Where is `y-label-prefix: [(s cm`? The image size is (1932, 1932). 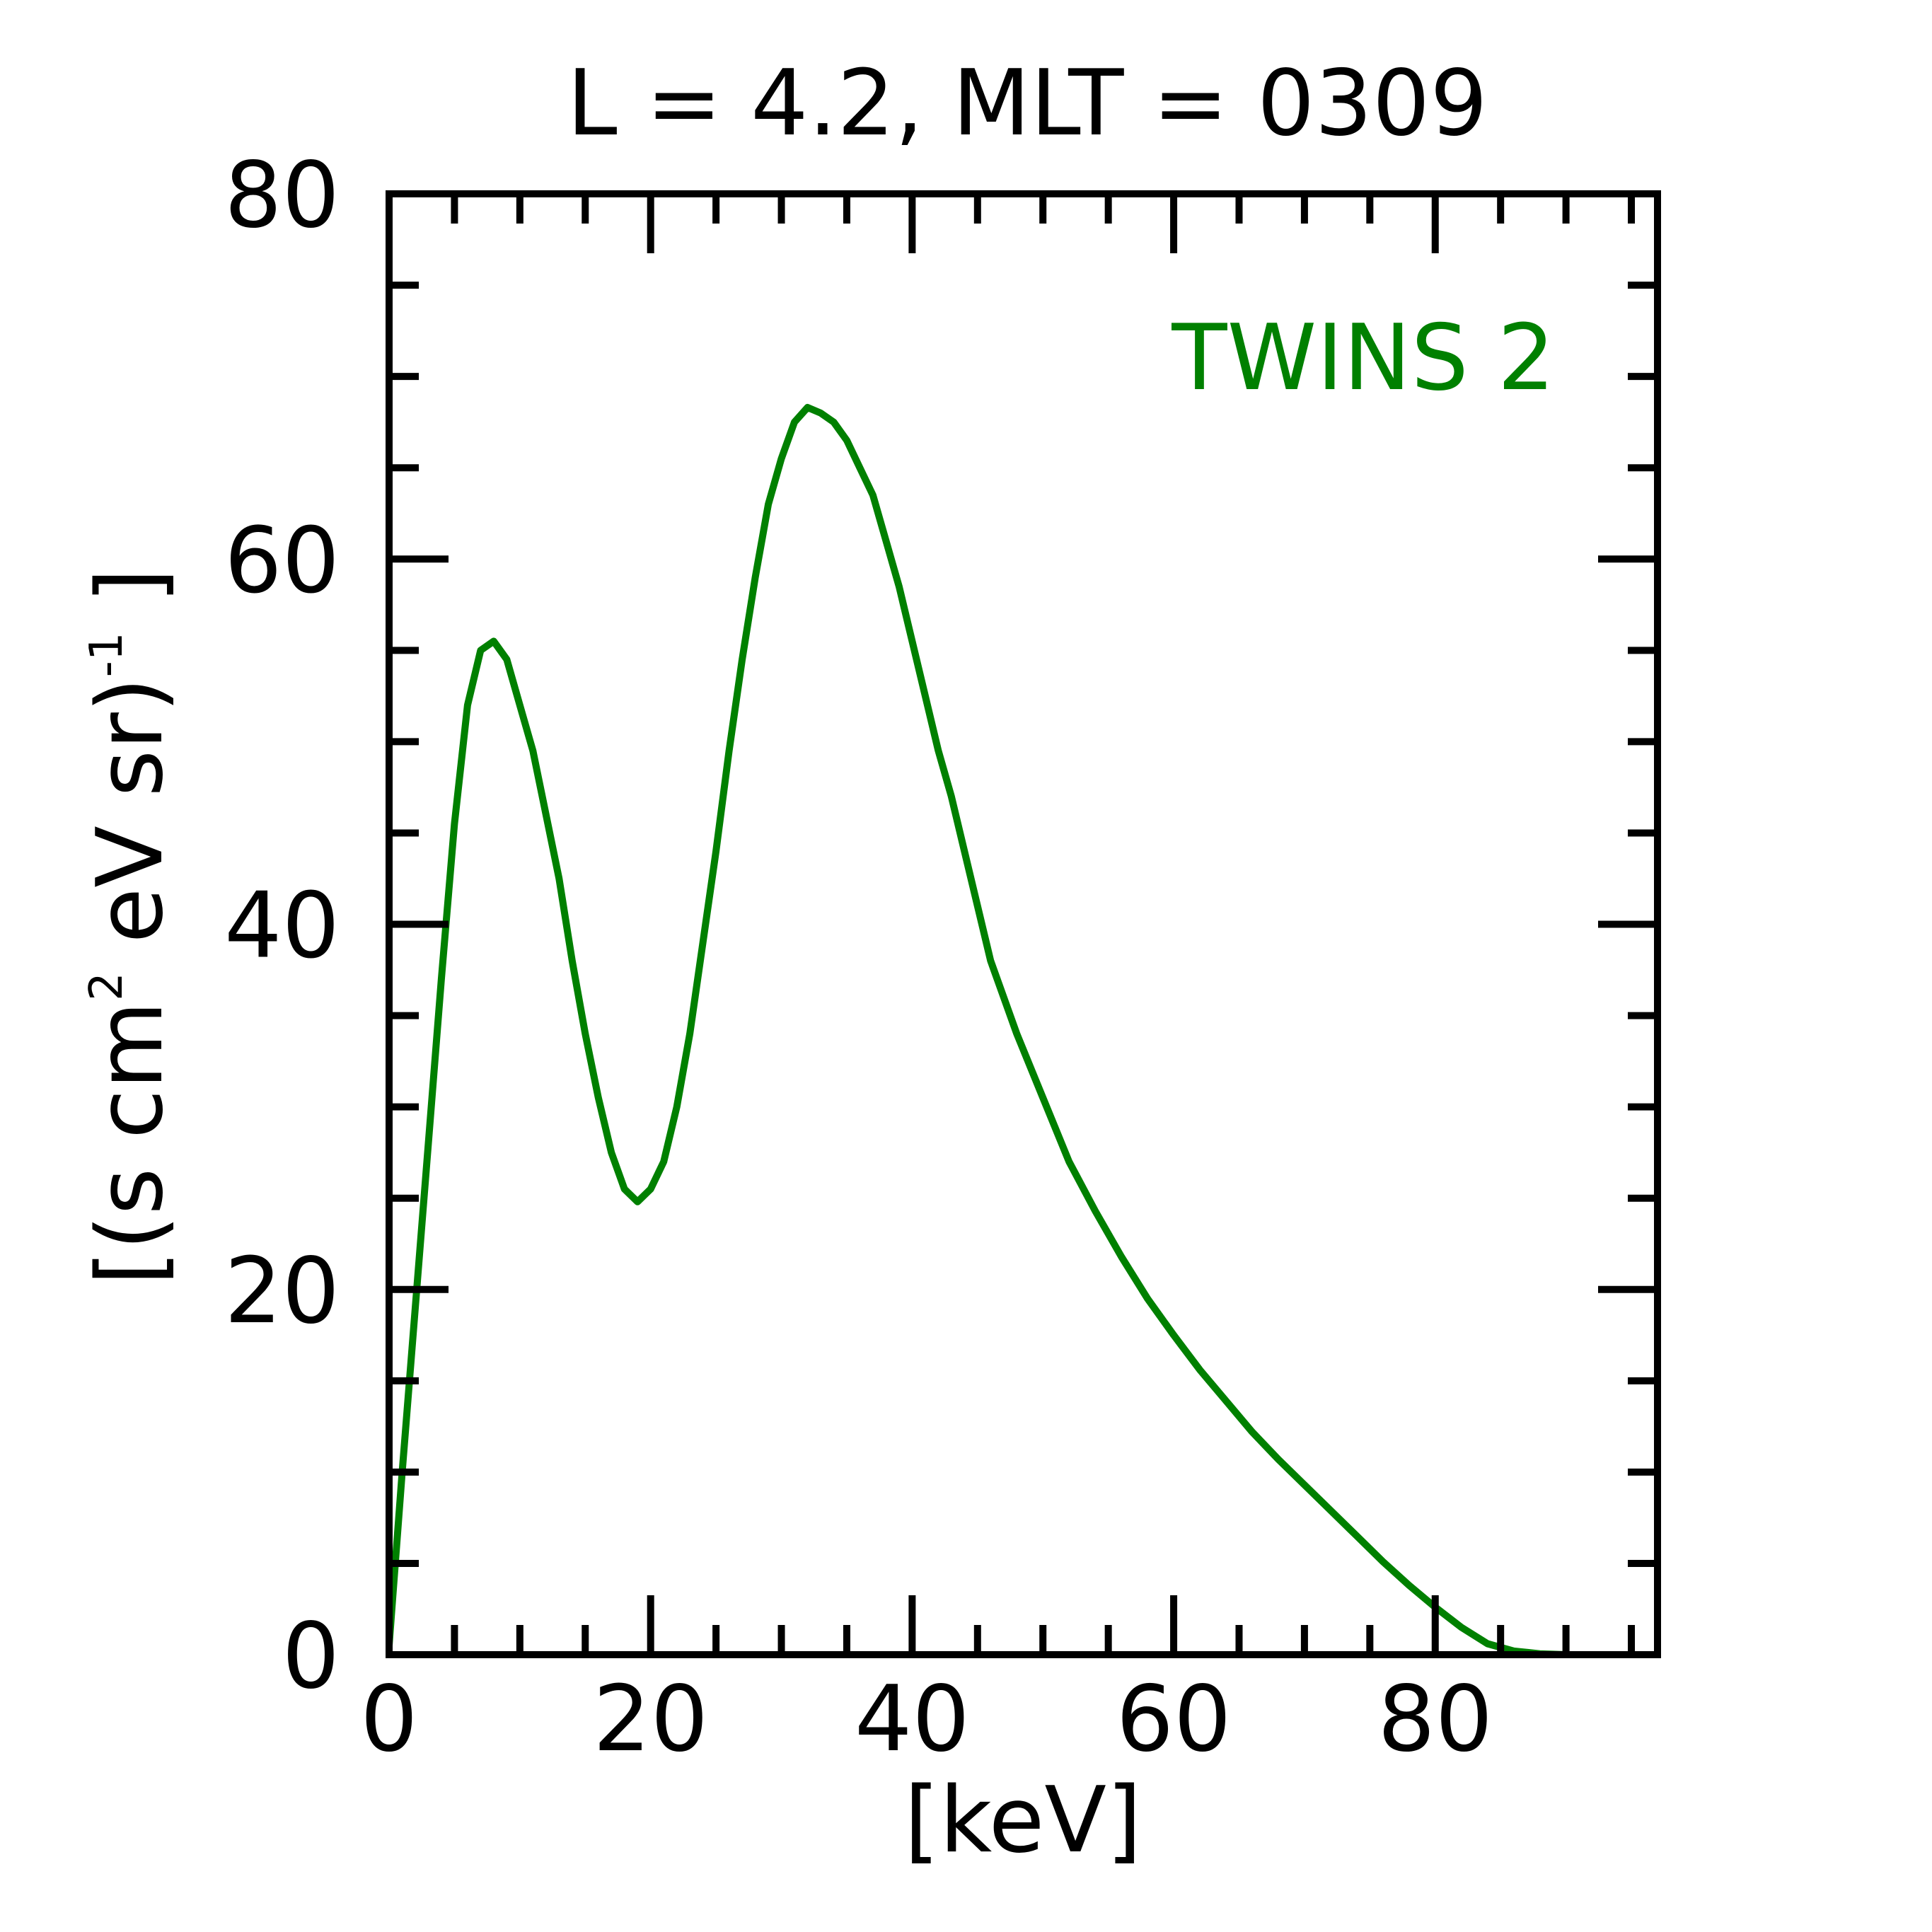
y-label-prefix: [(s cm is located at coordinates (130, 1143).